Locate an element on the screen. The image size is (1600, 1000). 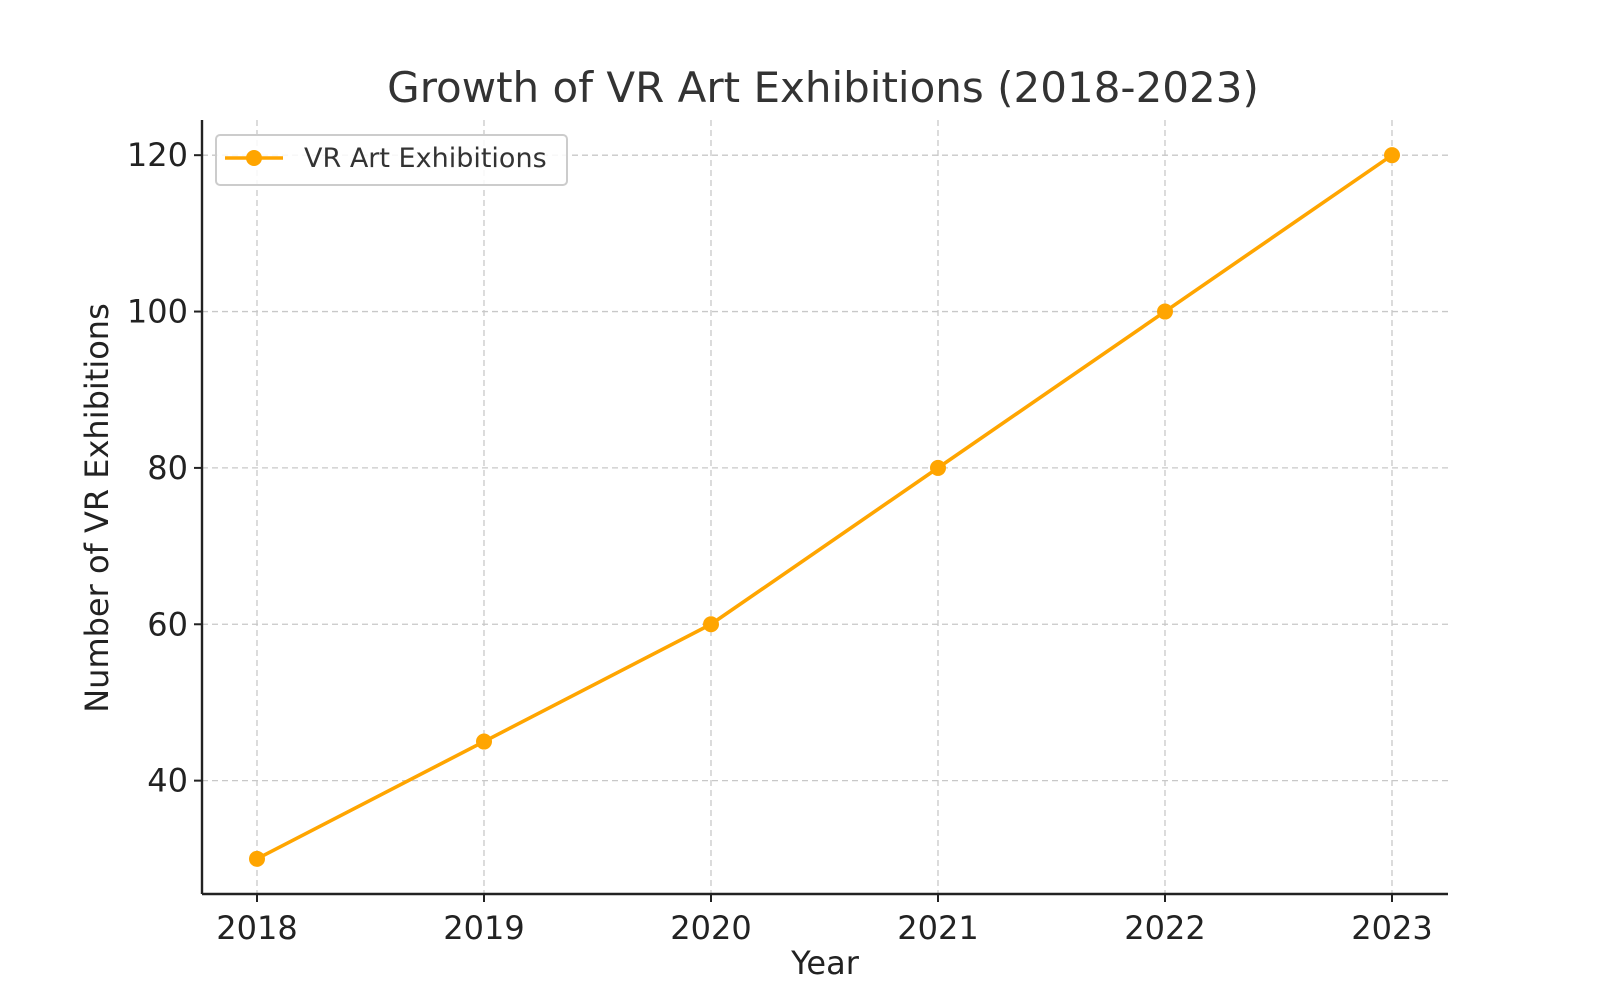
y-tick-label: 60 is located at coordinates (167, 624).